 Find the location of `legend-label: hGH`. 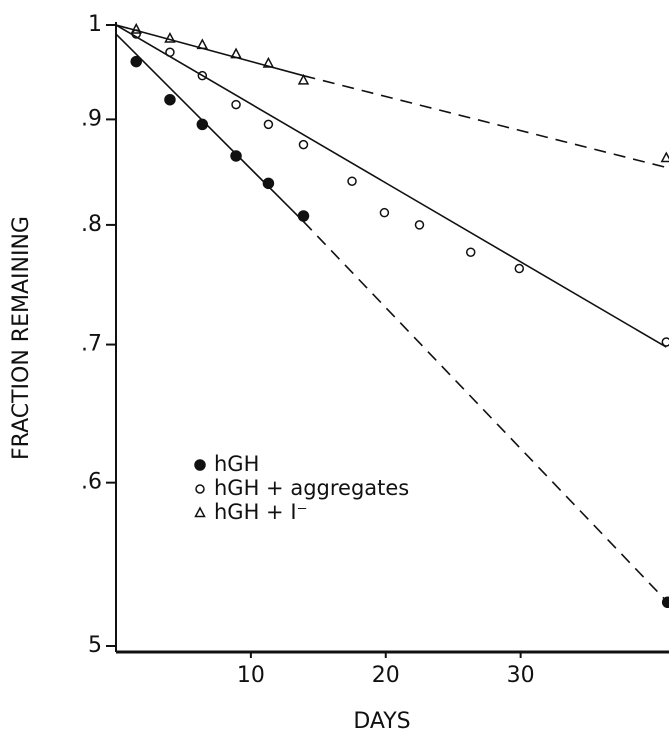

legend-label: hGH is located at coordinates (236, 464).